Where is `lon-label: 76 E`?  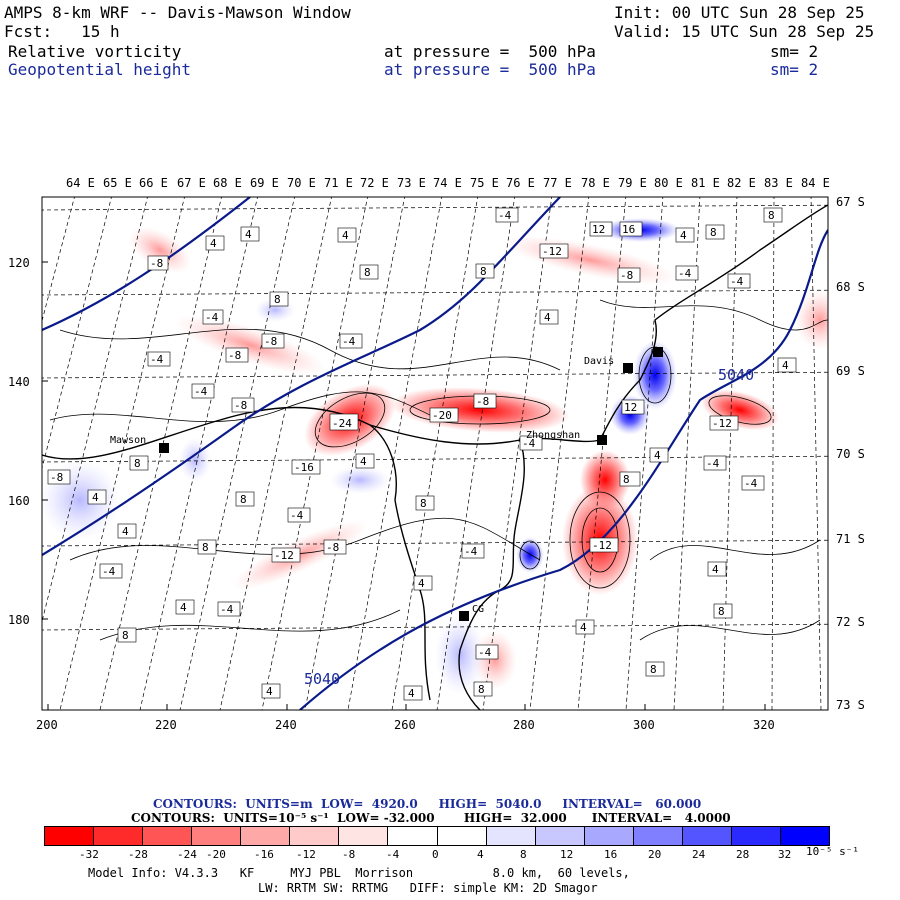 lon-label: 76 E is located at coordinates (520, 183).